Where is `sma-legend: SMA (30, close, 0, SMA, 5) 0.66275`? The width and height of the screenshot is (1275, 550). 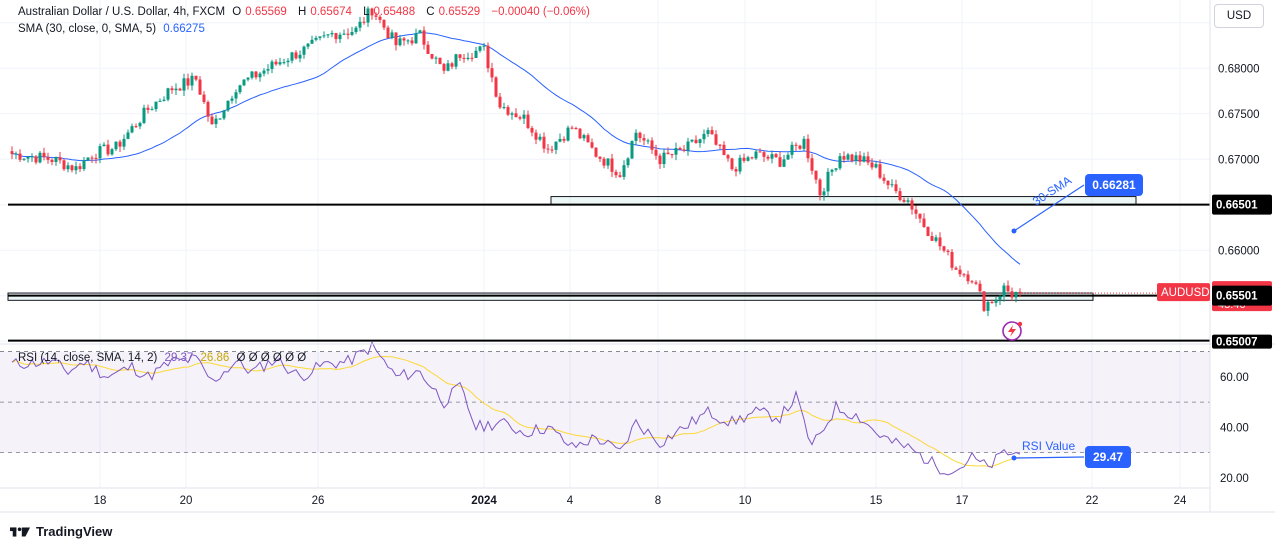
sma-legend: SMA (30, close, 0, SMA, 5) 0.66275 is located at coordinates (113, 29).